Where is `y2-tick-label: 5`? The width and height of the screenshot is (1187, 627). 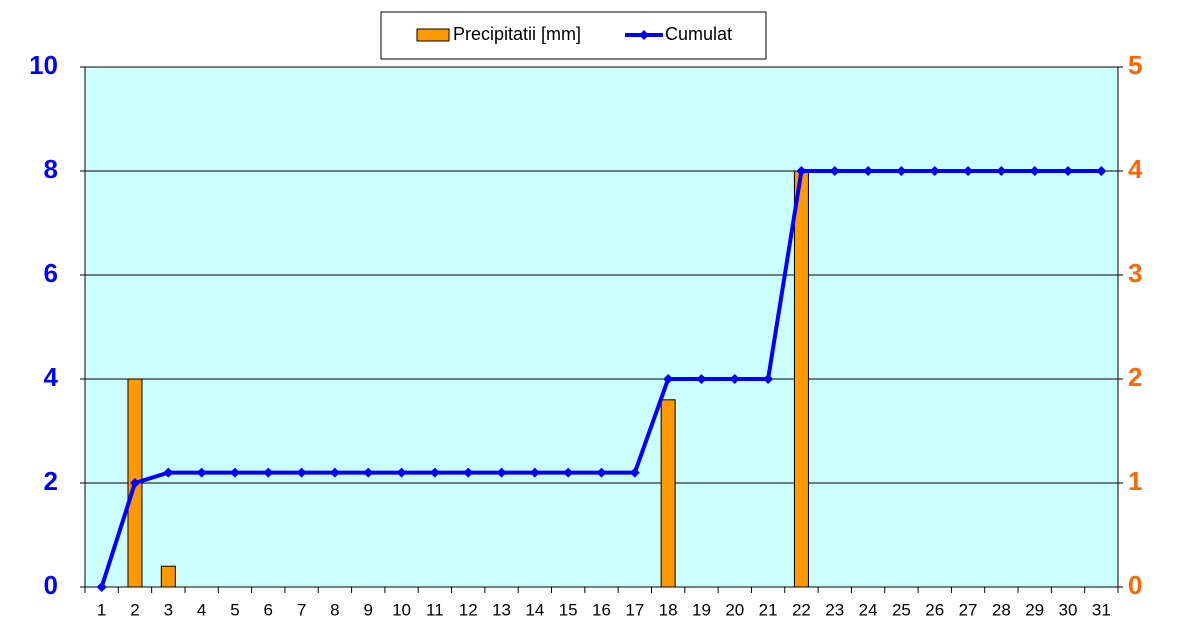 y2-tick-label: 5 is located at coordinates (1135, 65).